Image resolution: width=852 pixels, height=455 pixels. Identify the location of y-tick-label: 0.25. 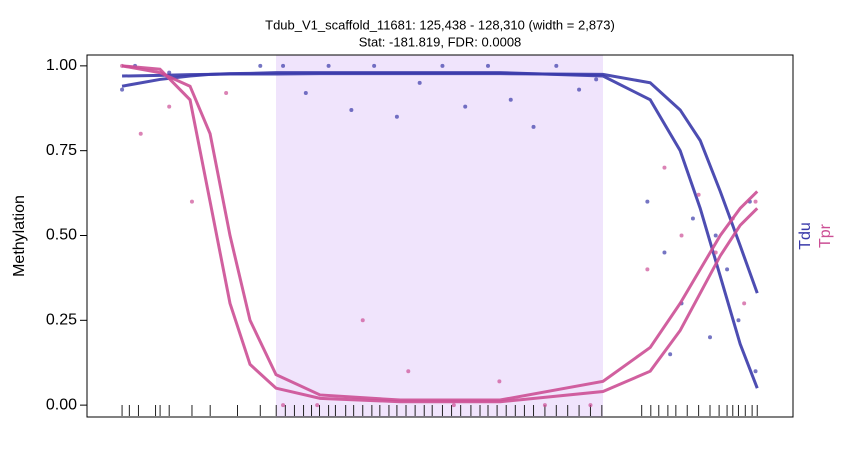
(61, 320).